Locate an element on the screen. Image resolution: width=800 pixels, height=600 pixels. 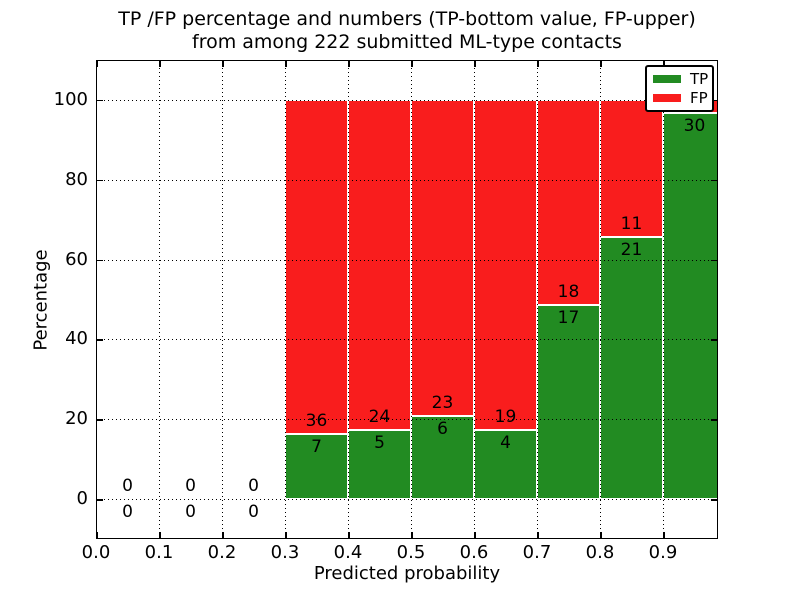
bar-count-label-tp: 4 is located at coordinates (505, 442).